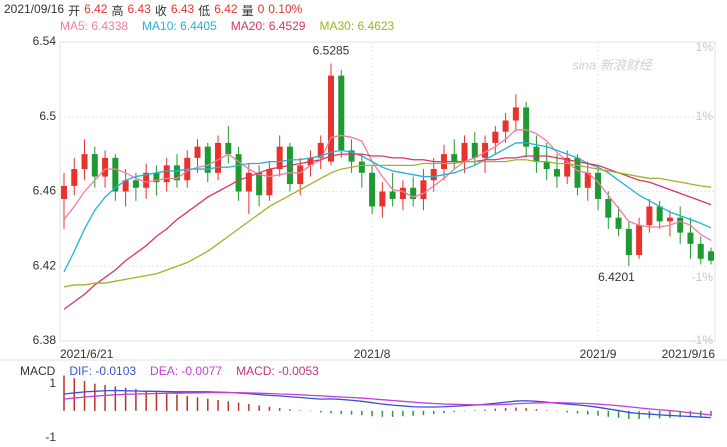 The width and height of the screenshot is (727, 447). What do you see at coordinates (96, 9) in the screenshot?
I see `field-value: 6.42` at bounding box center [96, 9].